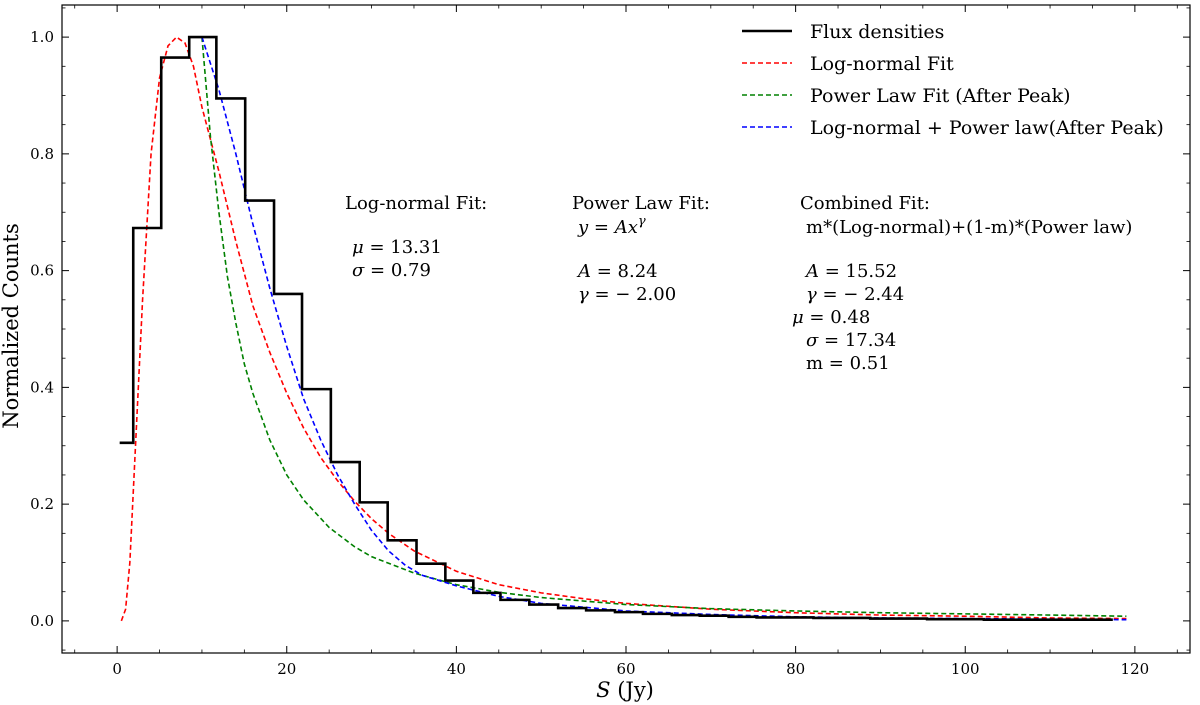 The height and width of the screenshot is (705, 1200). I want to click on annotation-powerlaw-gamma: γ = − 2.00, so click(627, 294).